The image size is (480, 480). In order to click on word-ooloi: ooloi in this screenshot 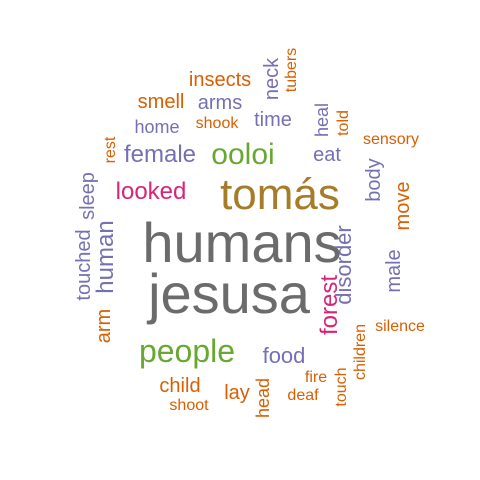, I will do `click(243, 154)`.